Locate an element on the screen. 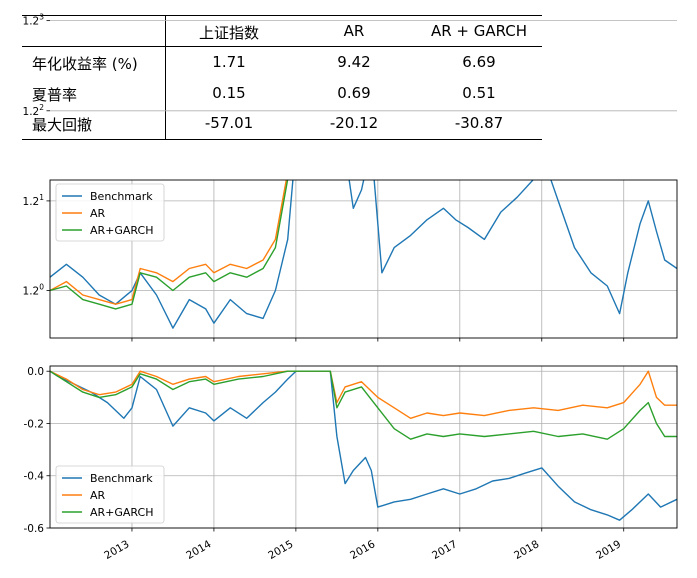  x-tick-label: 2014 is located at coordinates (198, 550).